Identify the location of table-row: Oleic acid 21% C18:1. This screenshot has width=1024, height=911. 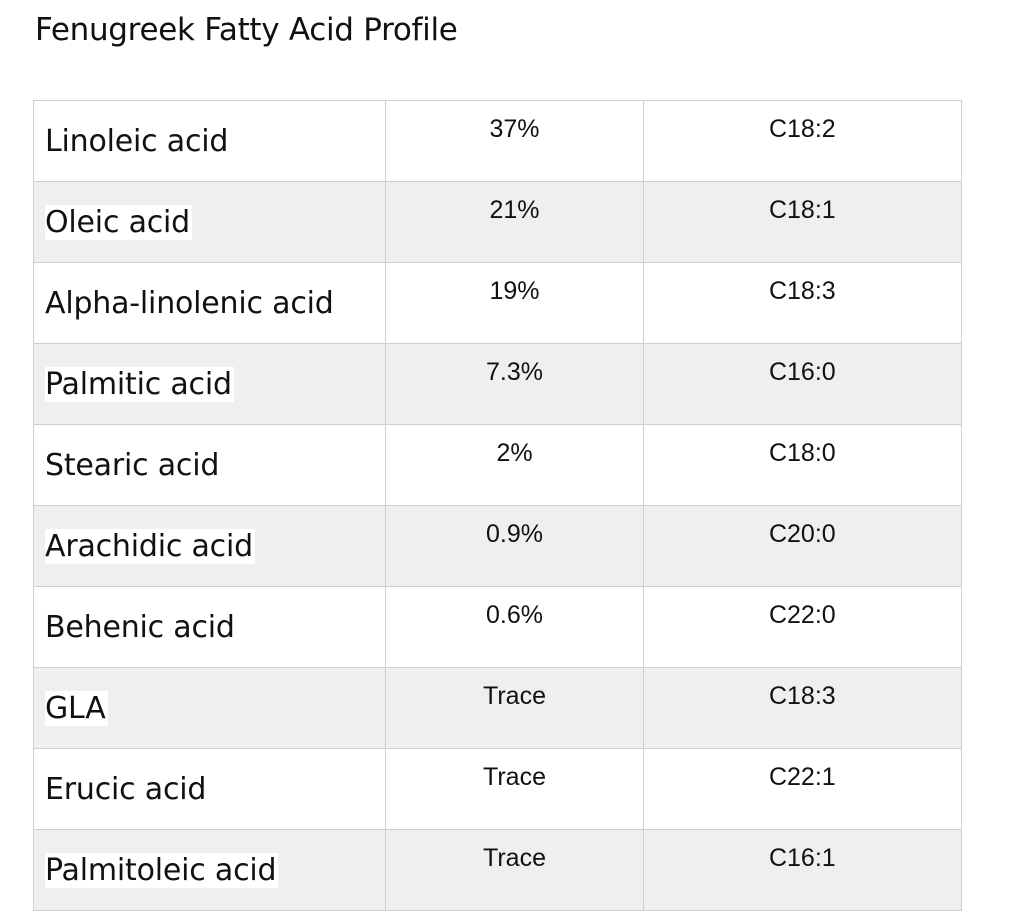
(497, 222).